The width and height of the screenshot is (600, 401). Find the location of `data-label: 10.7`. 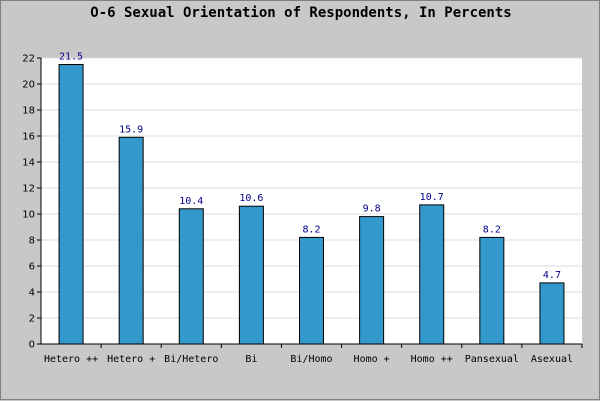

data-label: 10.7 is located at coordinates (432, 197).